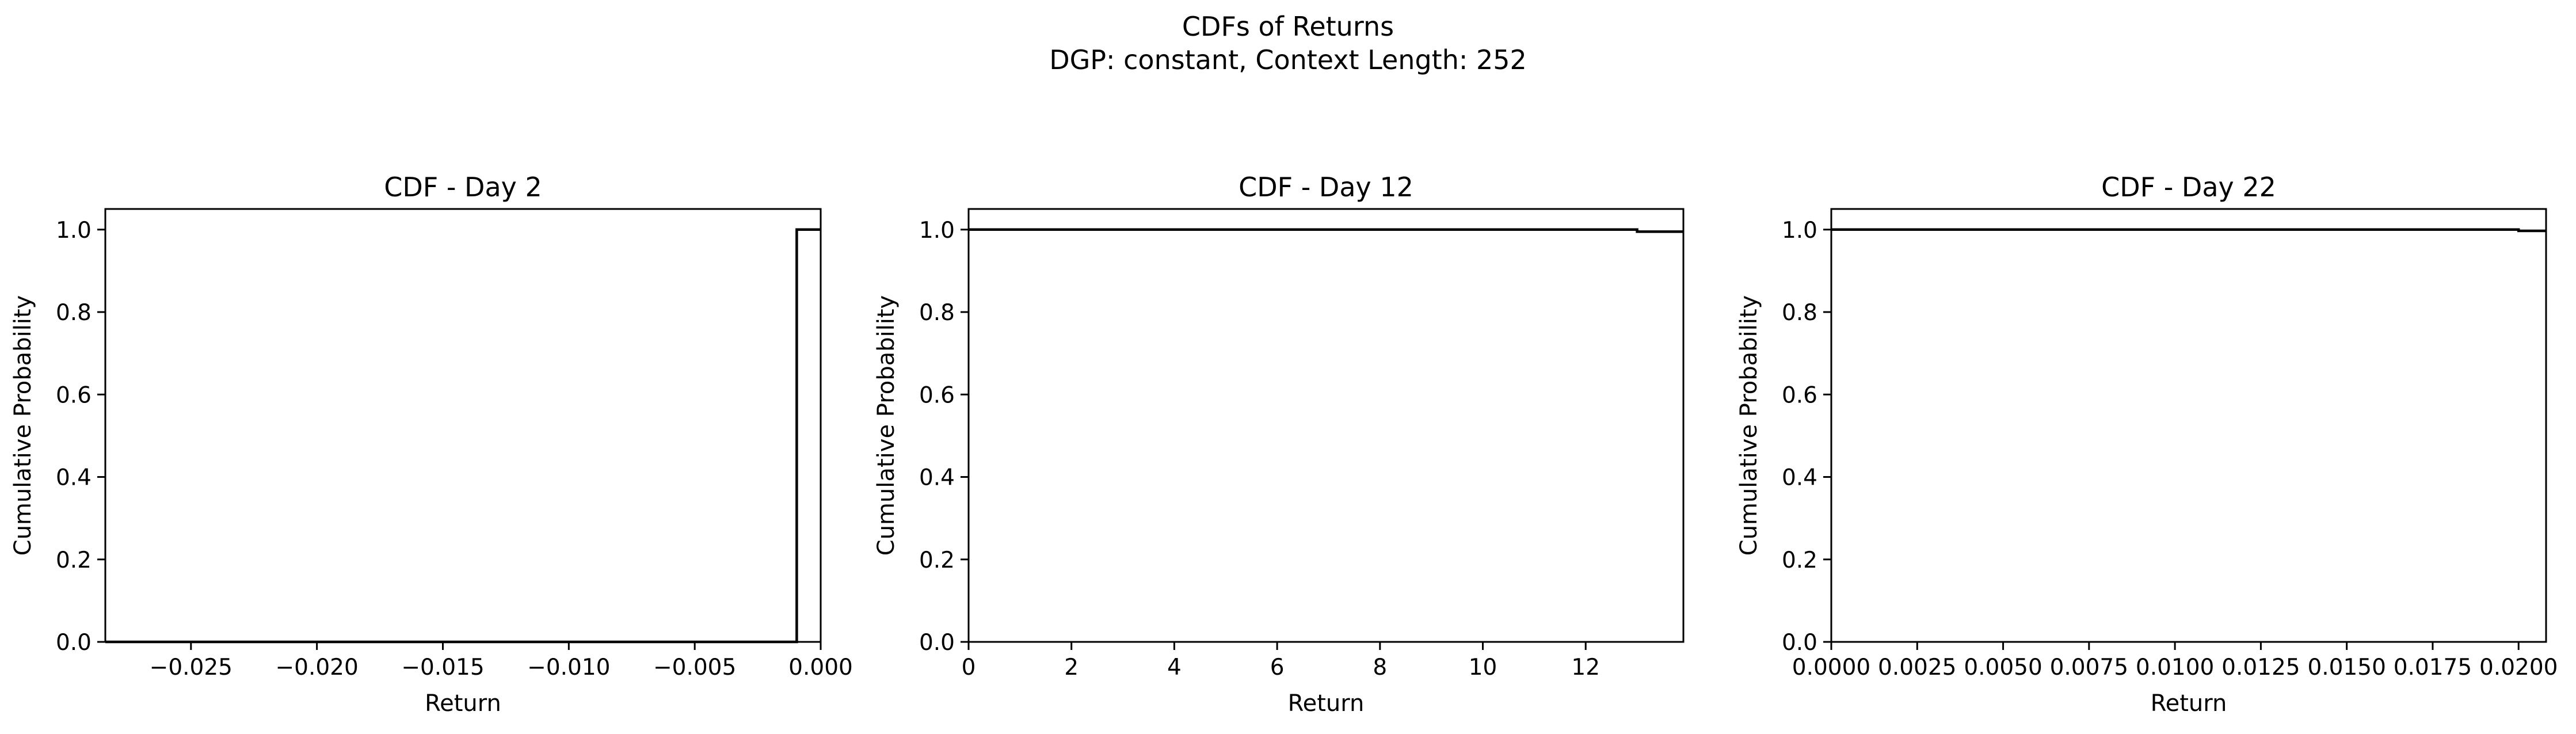 This screenshot has height=734, width=2576. I want to click on x-tick-label: 0.0200, so click(2518, 667).